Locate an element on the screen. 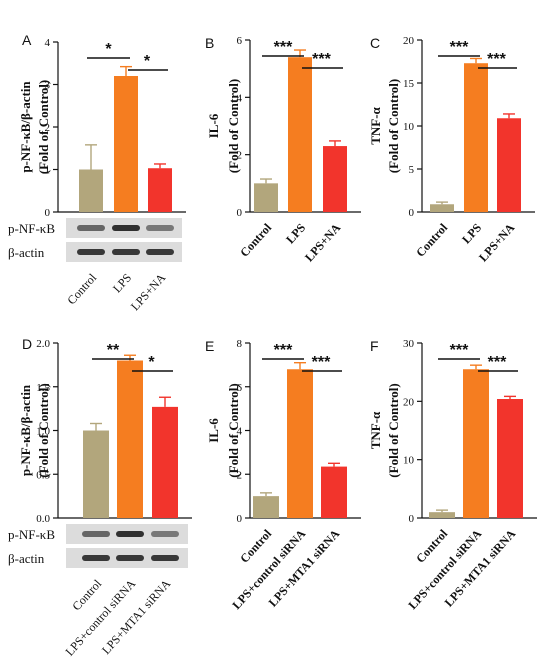 The height and width of the screenshot is (665, 550). y-tick-label: 1 is located at coordinates (48, 171).